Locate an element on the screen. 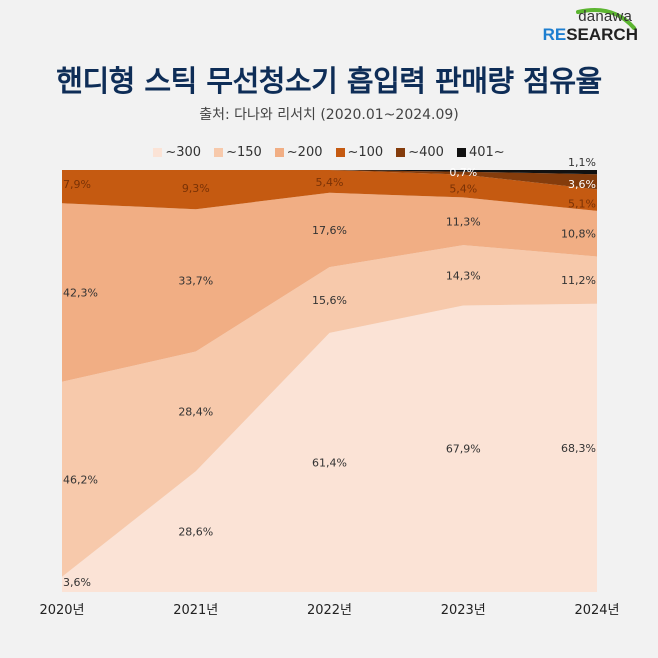  chart-title: 핸디형 스틱 무선청소기 흡입력 판매량 점유율 is located at coordinates (329, 81).